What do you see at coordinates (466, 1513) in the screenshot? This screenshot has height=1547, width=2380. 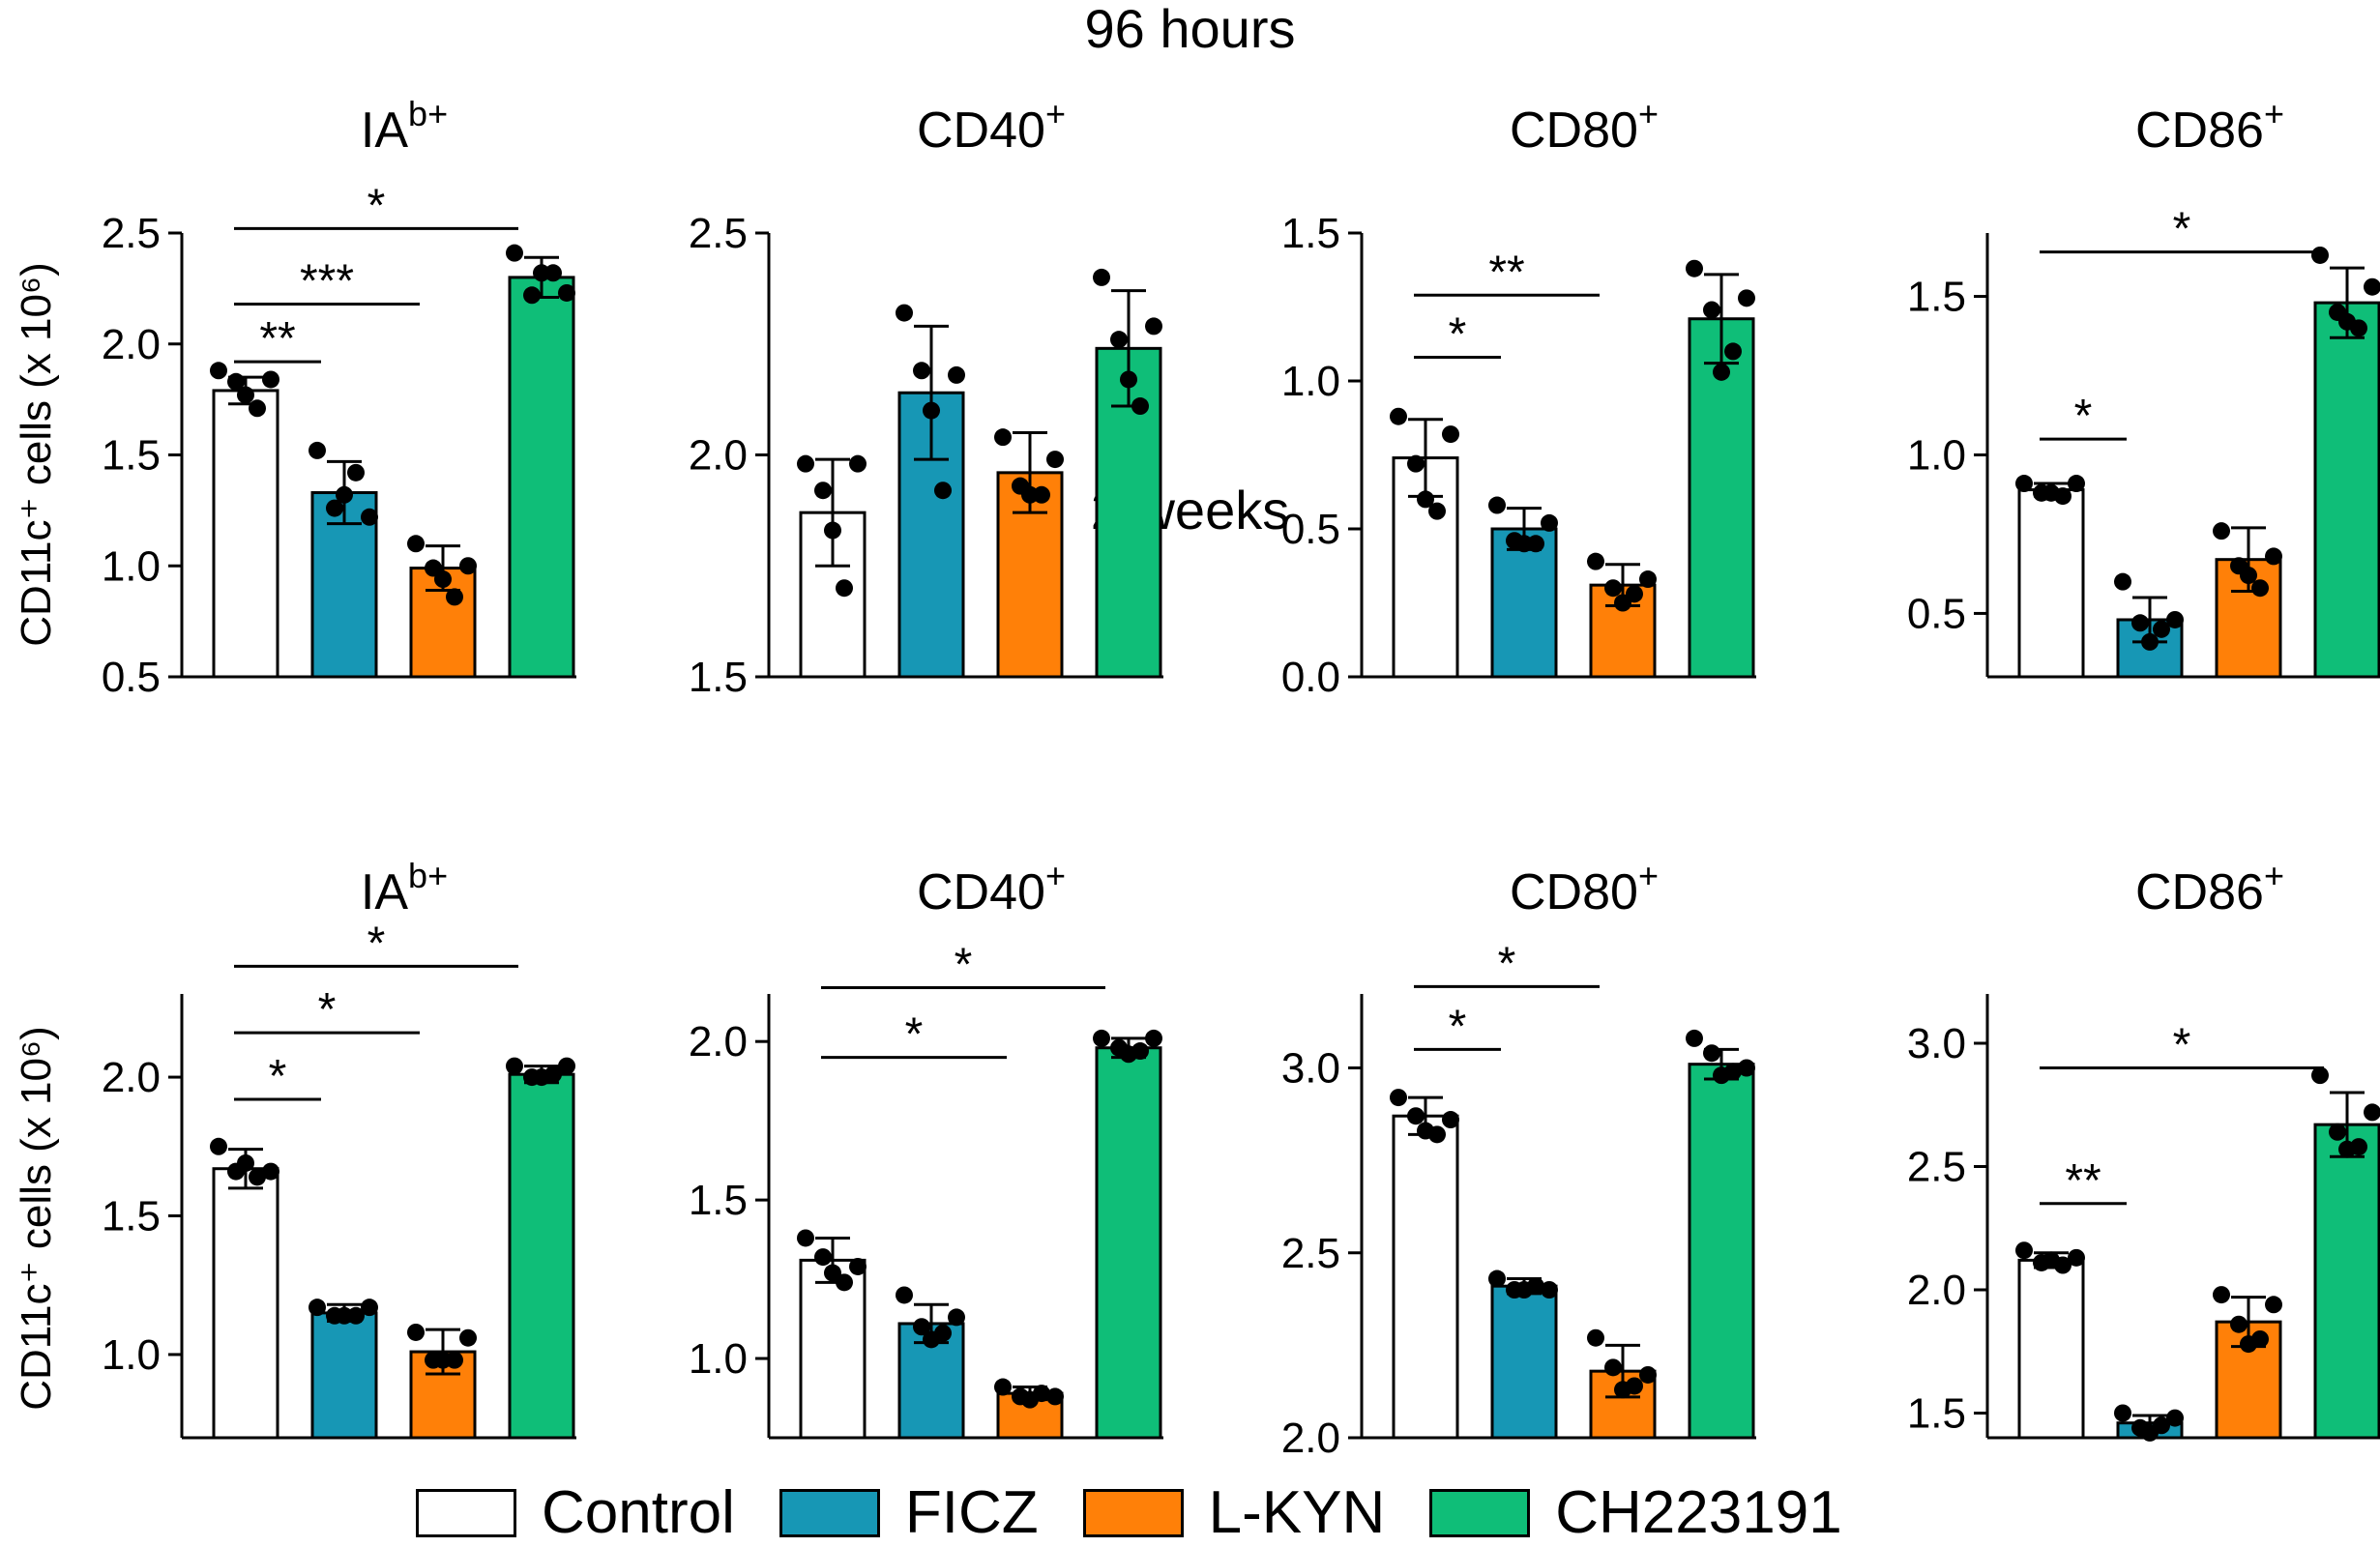 I see `legend-swatch-control` at bounding box center [466, 1513].